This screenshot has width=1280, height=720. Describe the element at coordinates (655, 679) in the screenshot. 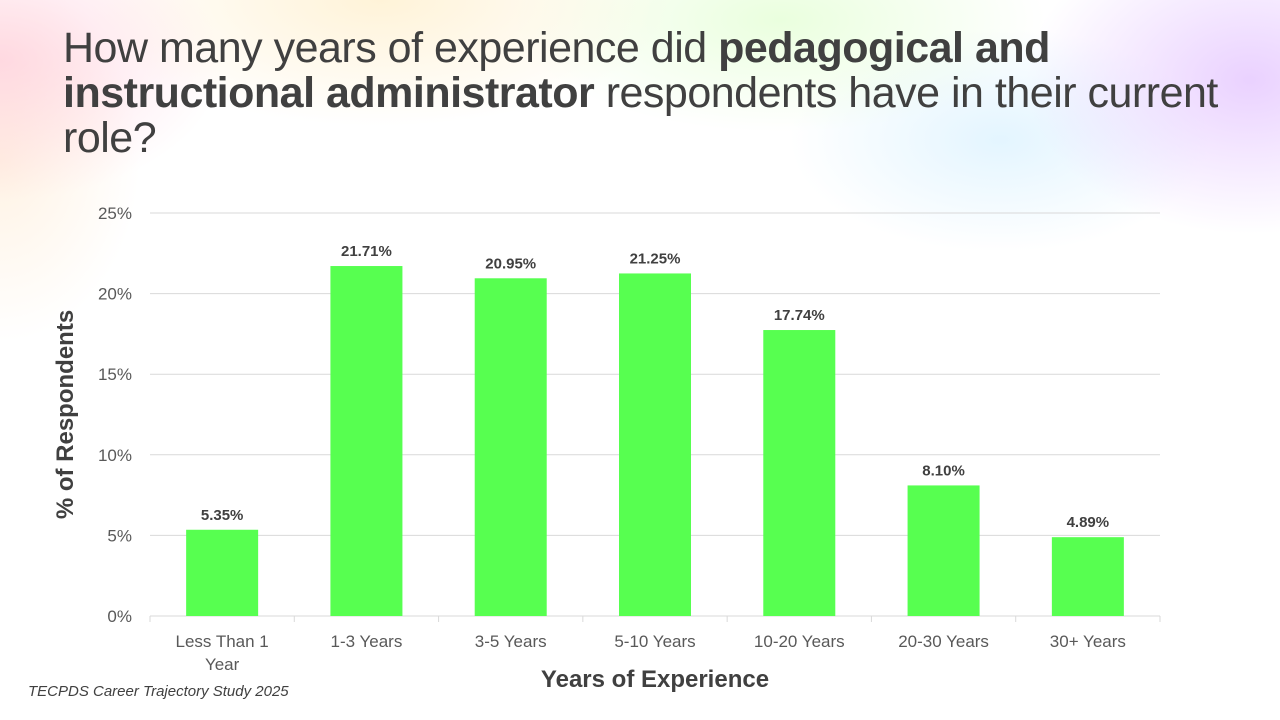

I see `x-axis-title: Years of Experience` at that location.